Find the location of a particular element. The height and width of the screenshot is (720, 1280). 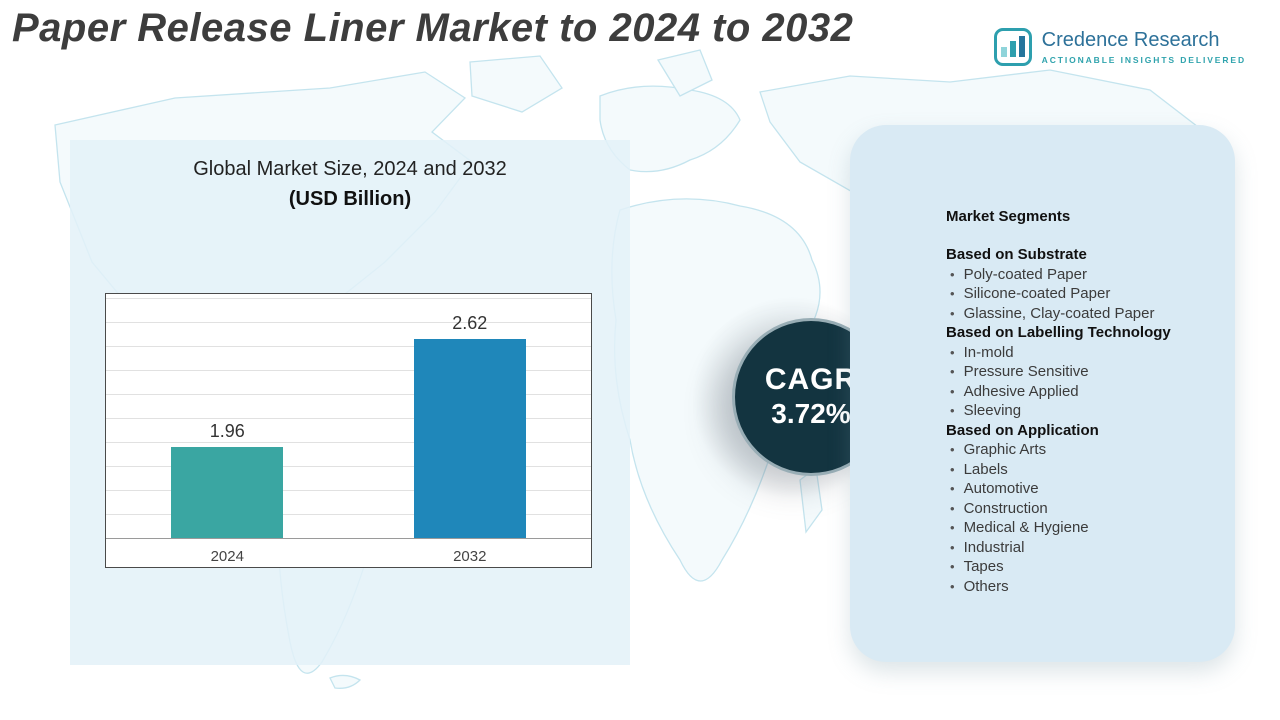

bar-value-label: 1.96 is located at coordinates (227, 431).